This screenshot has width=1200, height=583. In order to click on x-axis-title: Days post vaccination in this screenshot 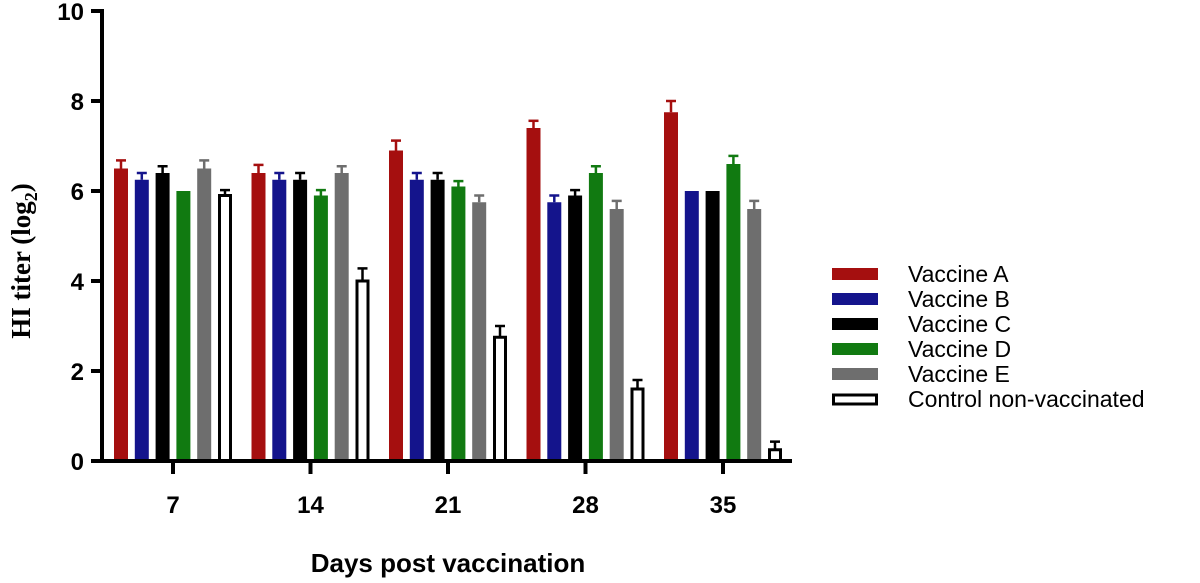, I will do `click(448, 563)`.